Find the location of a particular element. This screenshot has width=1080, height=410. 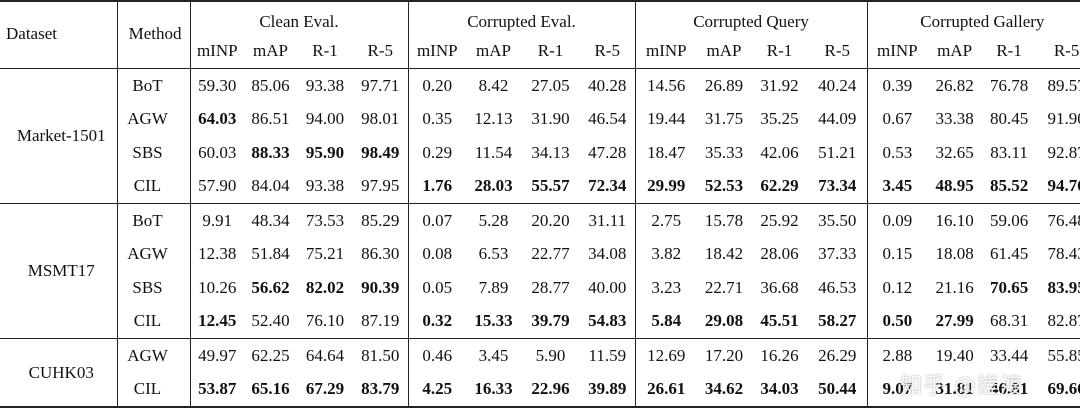

value-cell: 61.45 is located at coordinates (1009, 254).